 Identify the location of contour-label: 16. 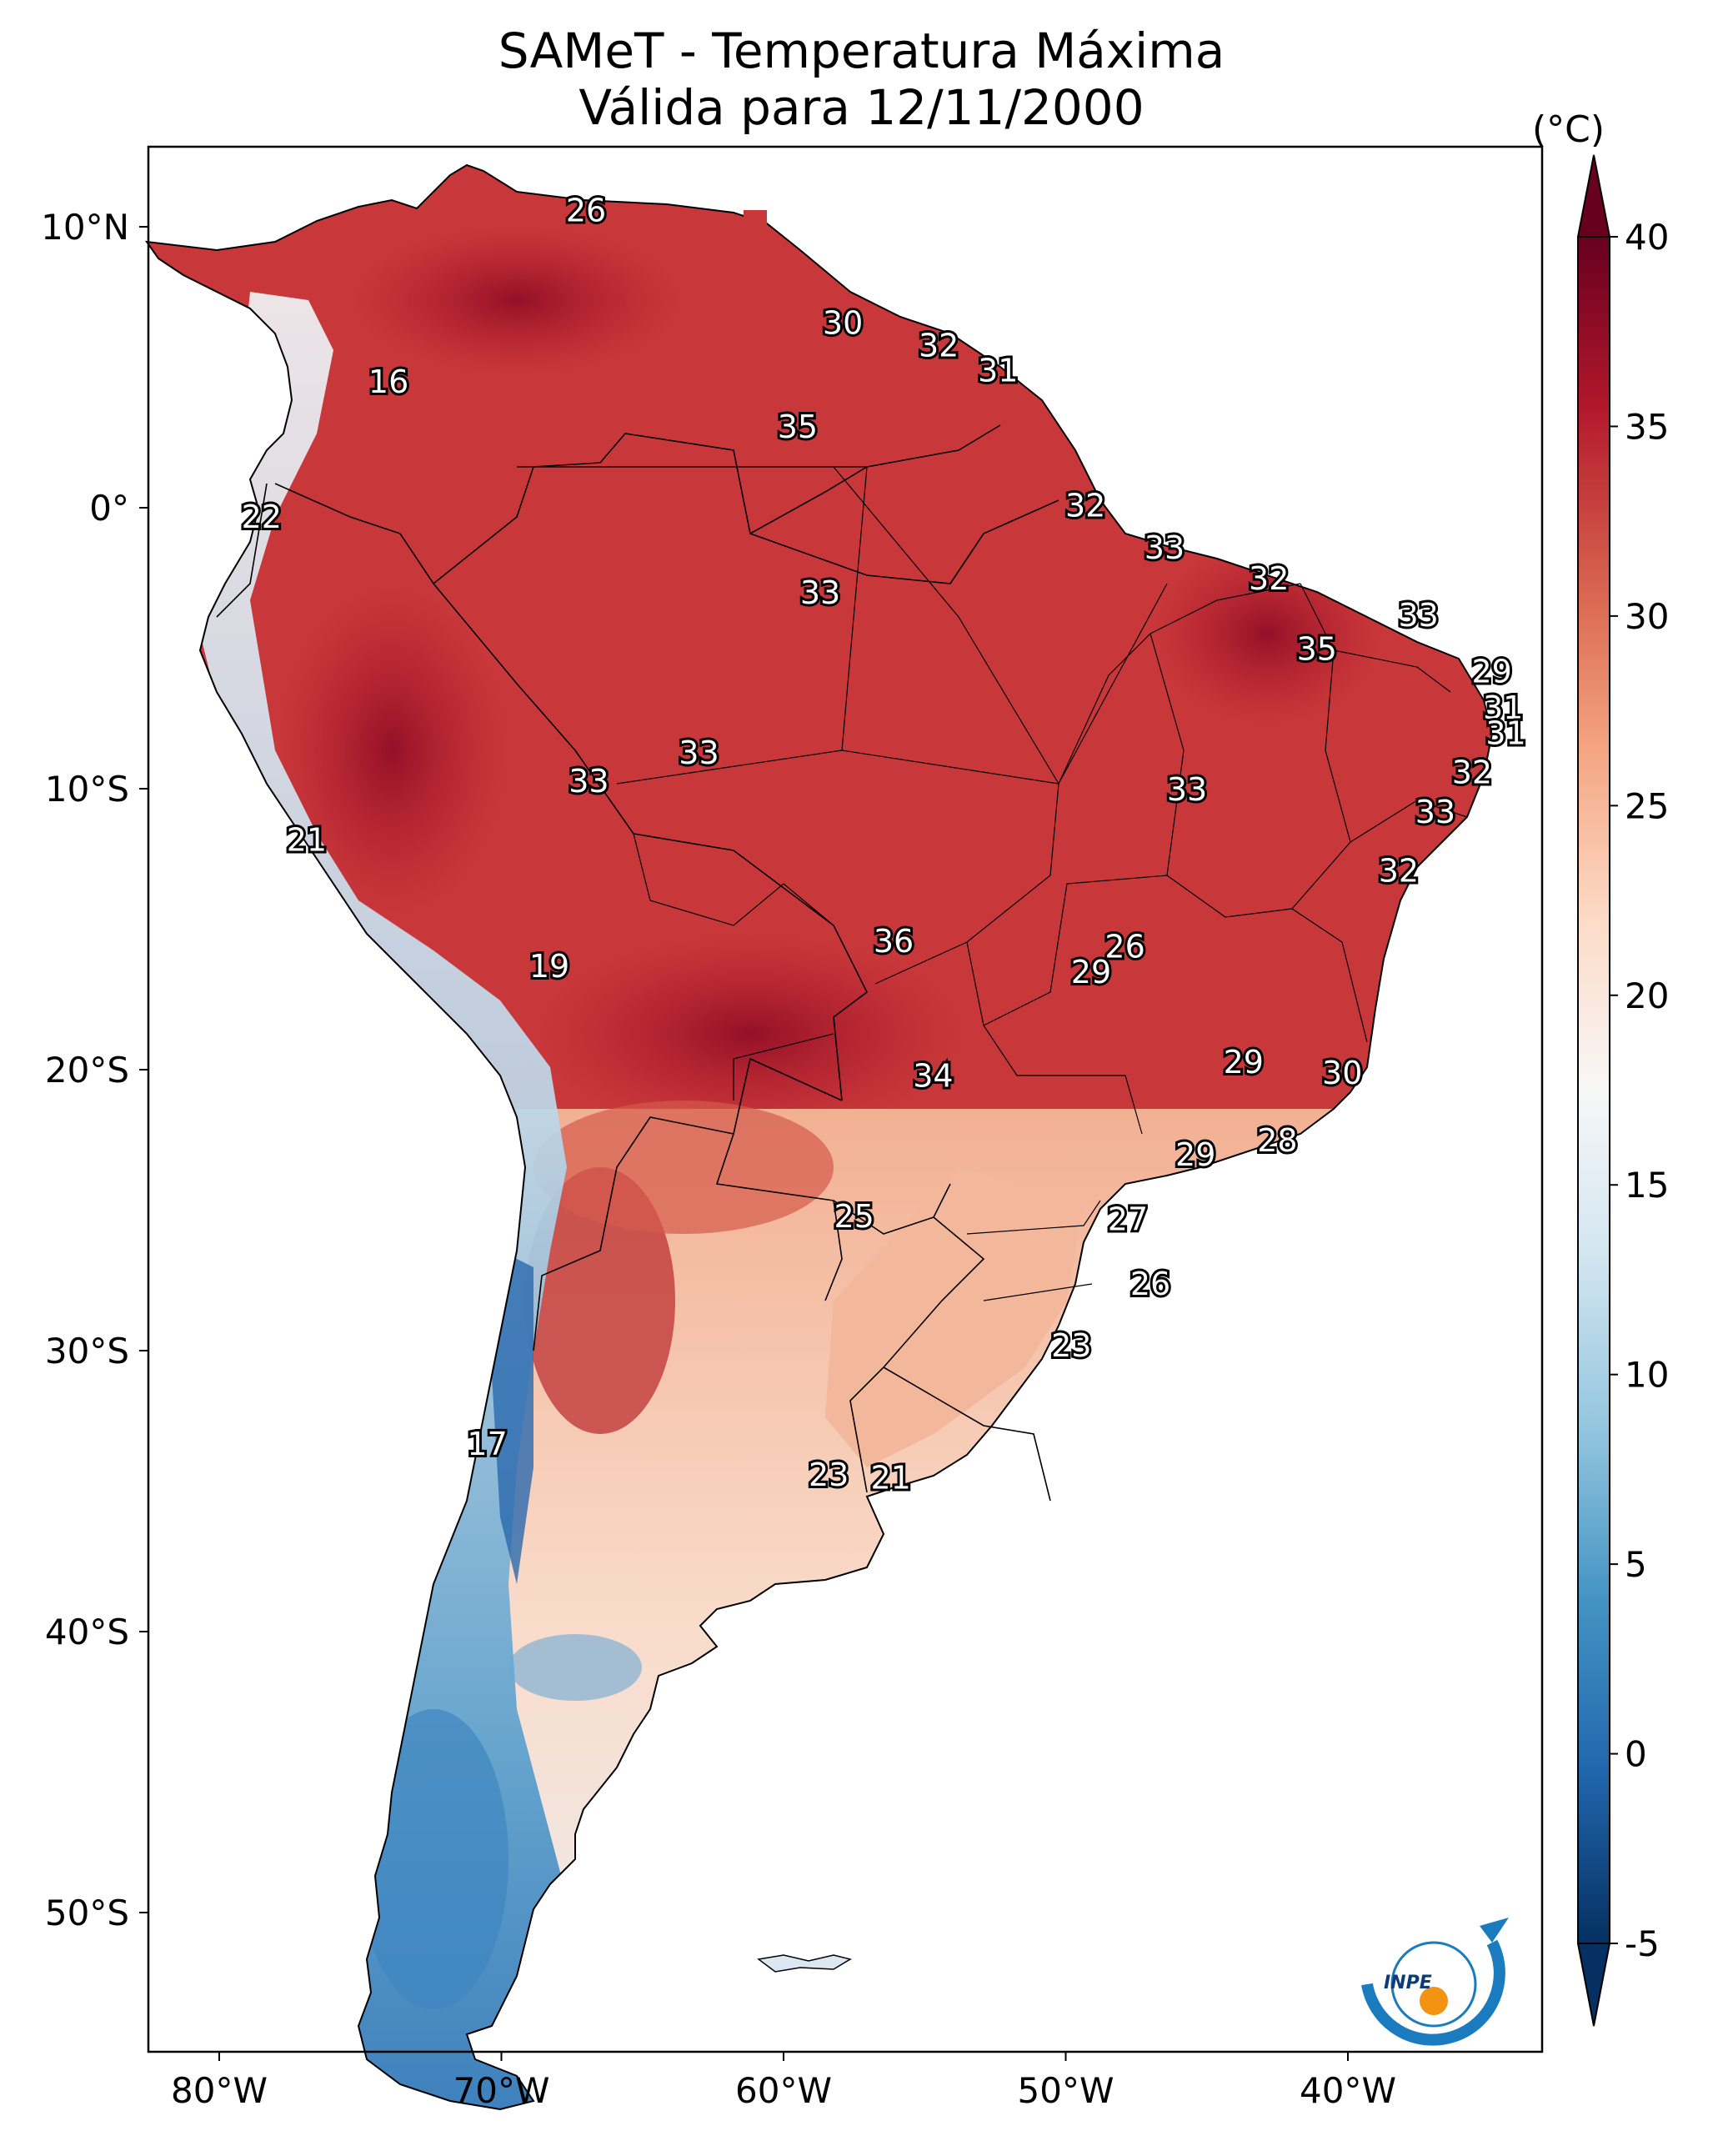
(388, 382).